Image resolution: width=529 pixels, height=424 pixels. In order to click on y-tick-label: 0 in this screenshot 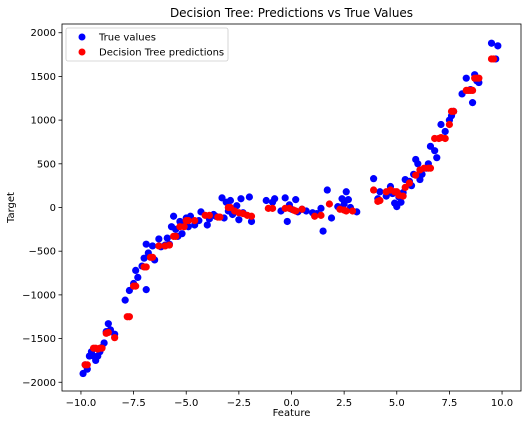, I will do `click(53, 208)`.